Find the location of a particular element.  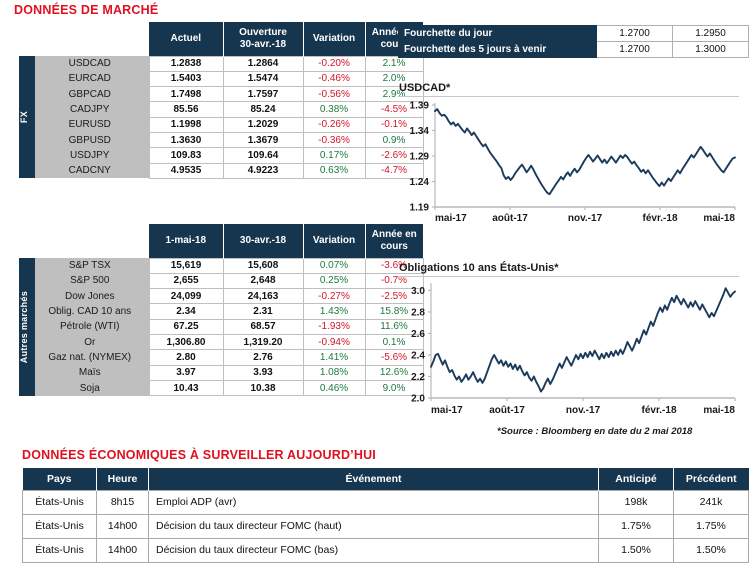

column-header-pays: Pays is located at coordinates (59, 479).